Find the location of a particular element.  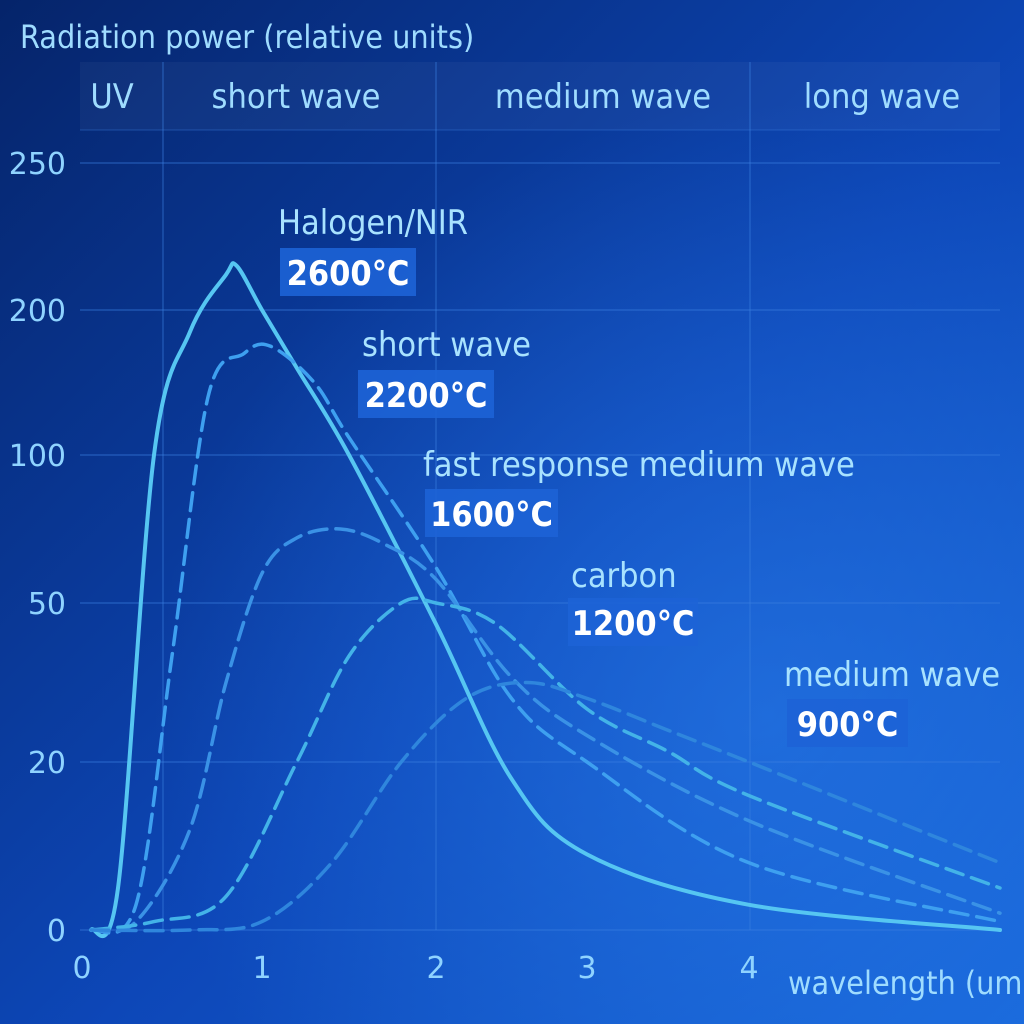

series-name-label: short wave is located at coordinates (446, 345).